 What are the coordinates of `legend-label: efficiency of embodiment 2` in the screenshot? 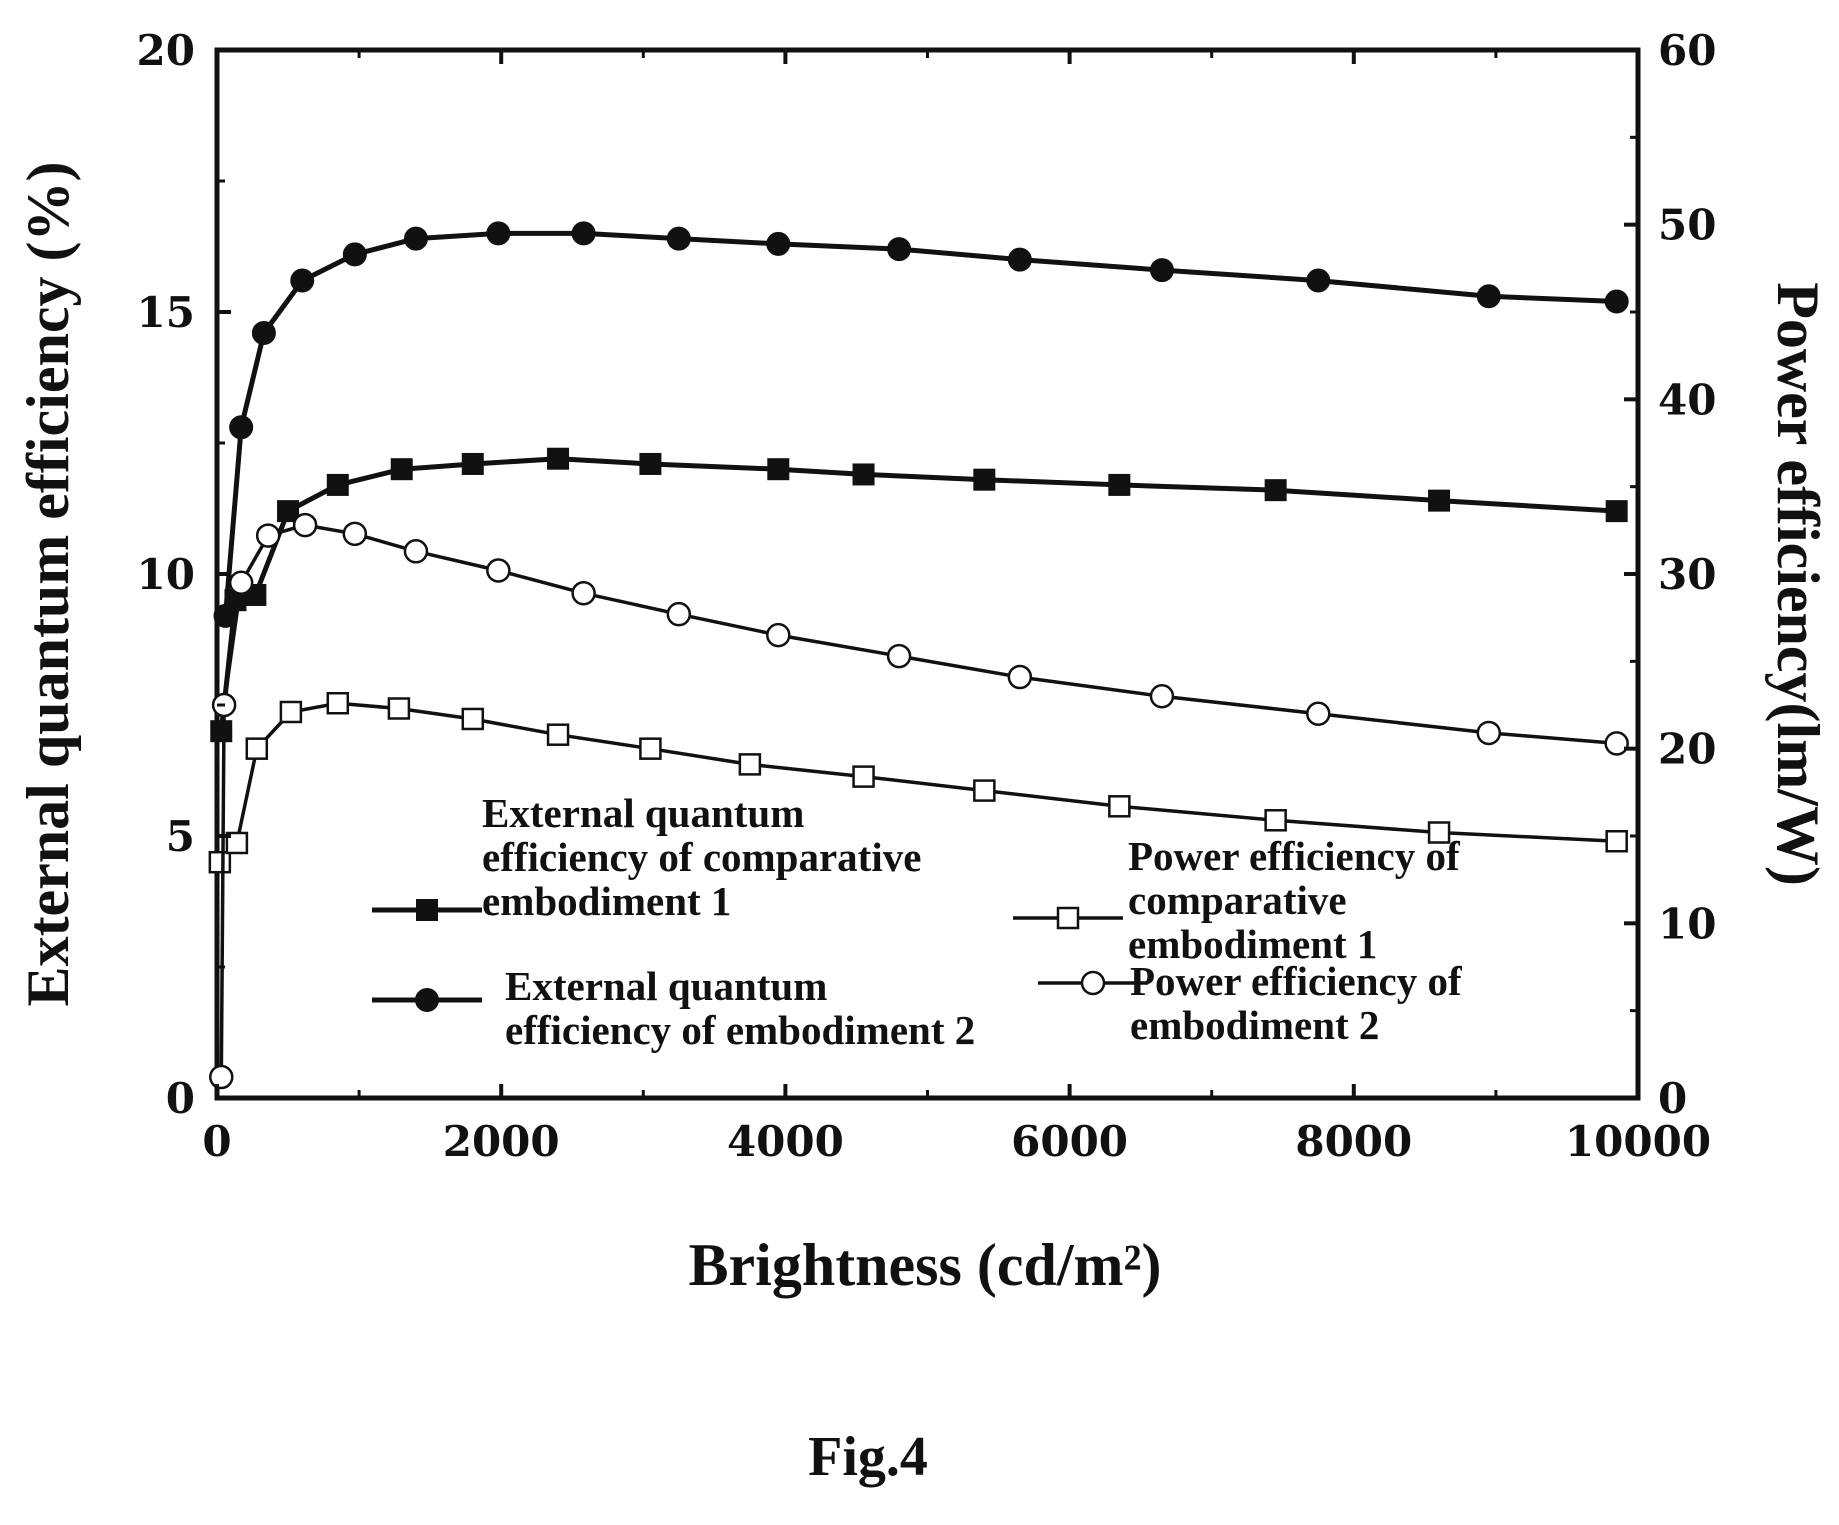 It's located at (740, 1030).